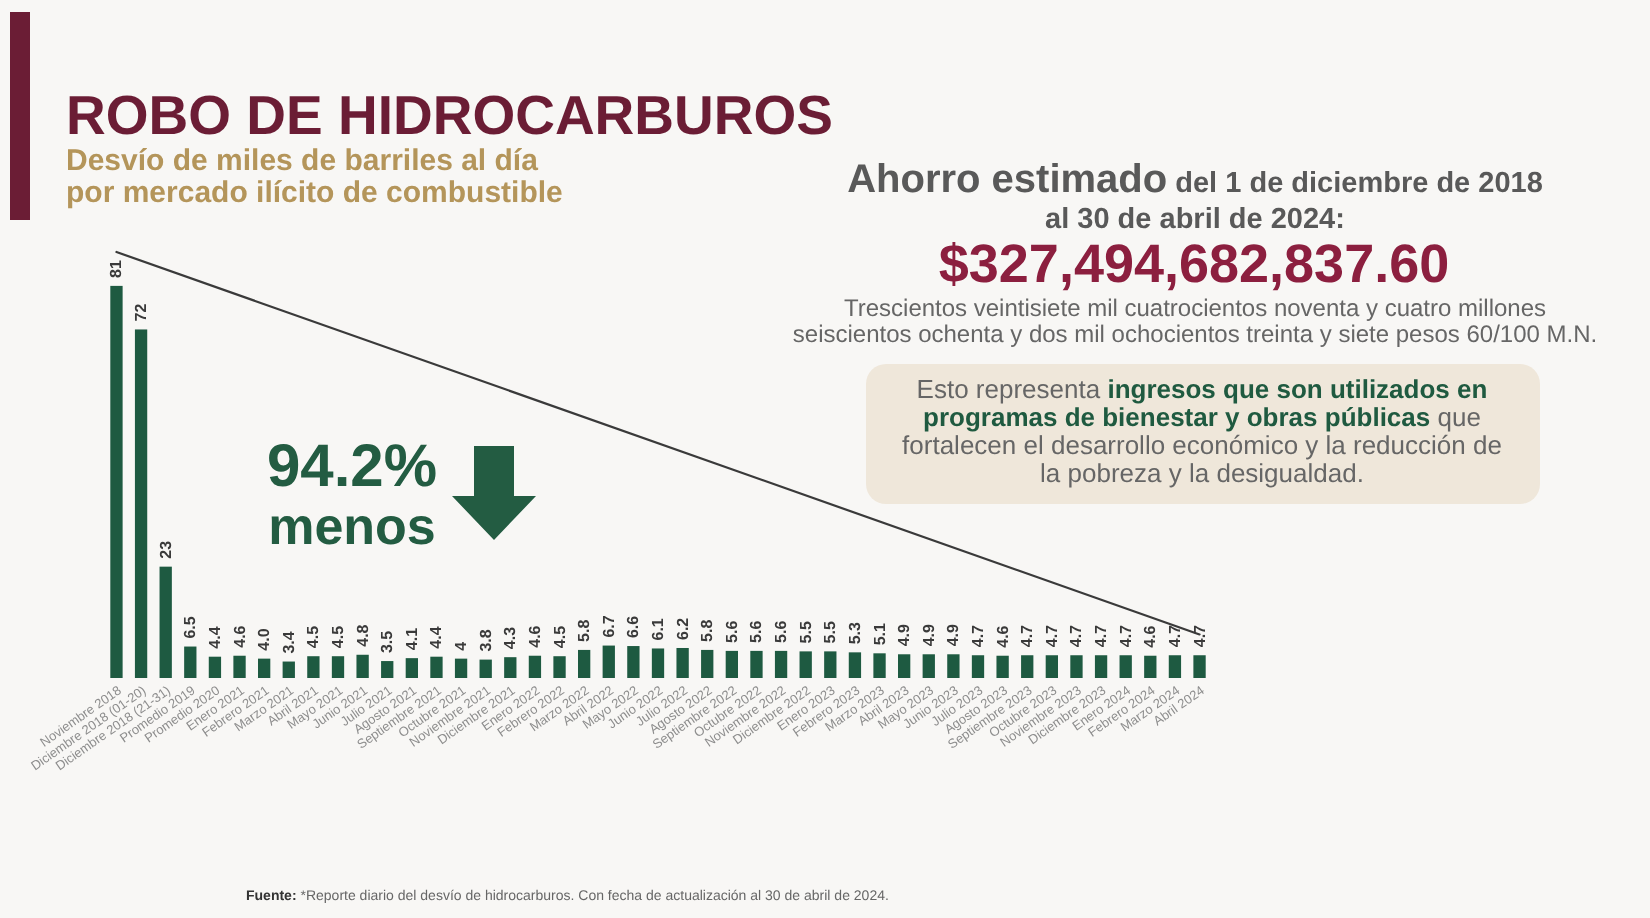 This screenshot has width=1650, height=918. I want to click on data-label: 5.1, so click(879, 633).